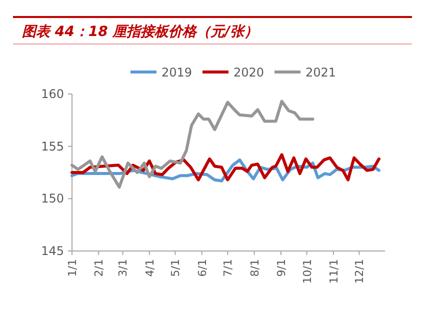 This screenshot has width=421, height=324. I want to click on y-tick-label: 145, so click(52, 251).